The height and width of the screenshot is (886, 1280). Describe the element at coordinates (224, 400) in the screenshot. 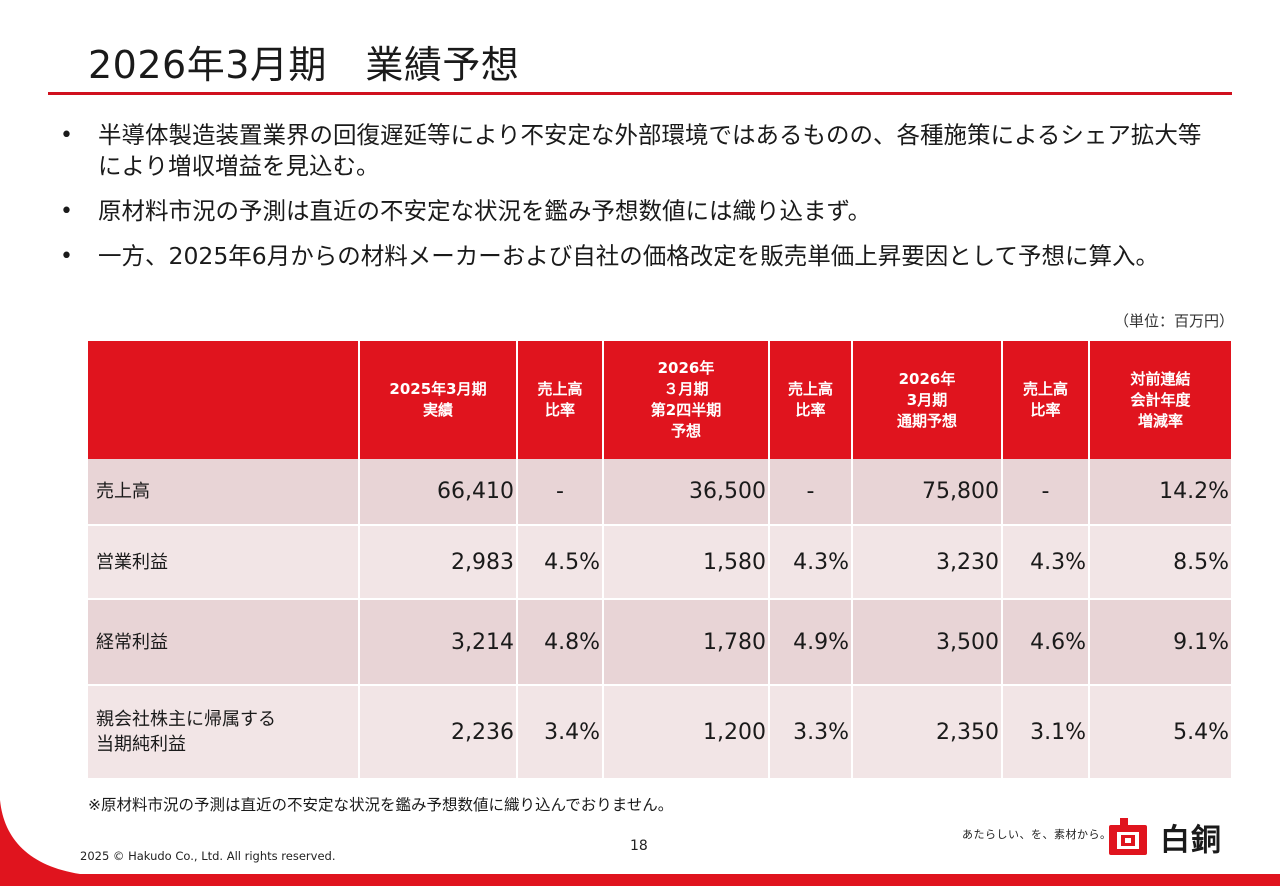

I see `header-cell` at that location.